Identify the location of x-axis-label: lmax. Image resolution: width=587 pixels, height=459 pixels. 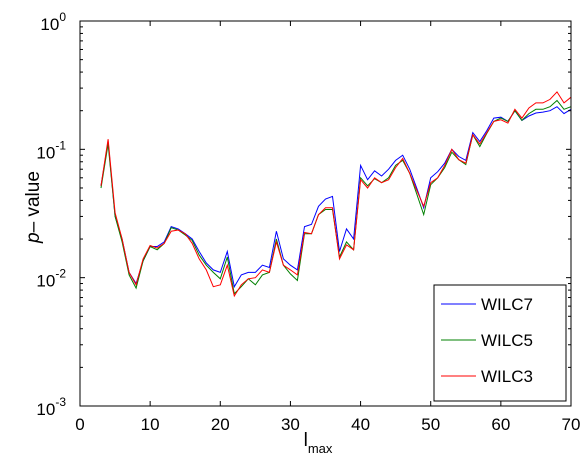
(318, 443).